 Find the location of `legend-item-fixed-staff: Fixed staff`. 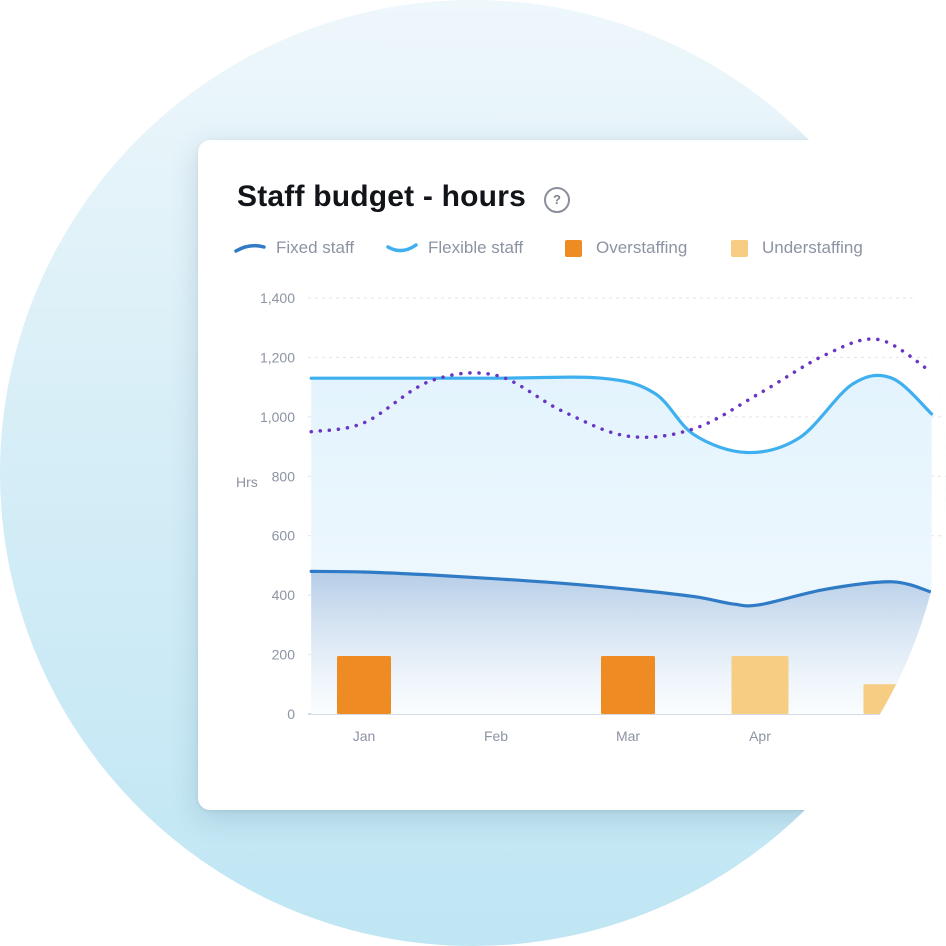

legend-item-fixed-staff: Fixed staff is located at coordinates (294, 248).